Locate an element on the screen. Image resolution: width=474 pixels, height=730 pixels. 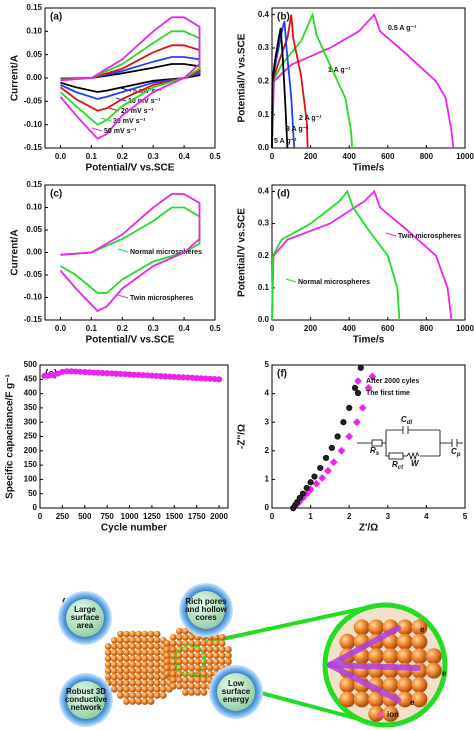
x-tick-label: 800 is located at coordinates (427, 156).